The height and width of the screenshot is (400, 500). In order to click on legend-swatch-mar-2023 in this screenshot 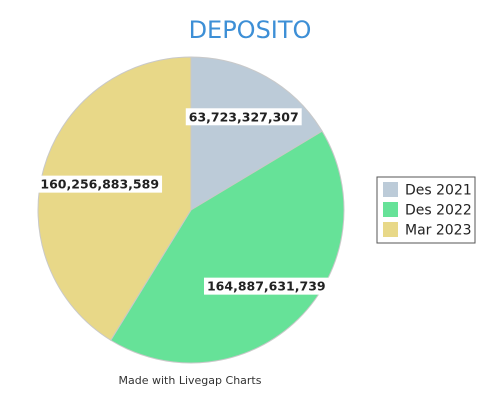, I will do `click(390, 229)`.